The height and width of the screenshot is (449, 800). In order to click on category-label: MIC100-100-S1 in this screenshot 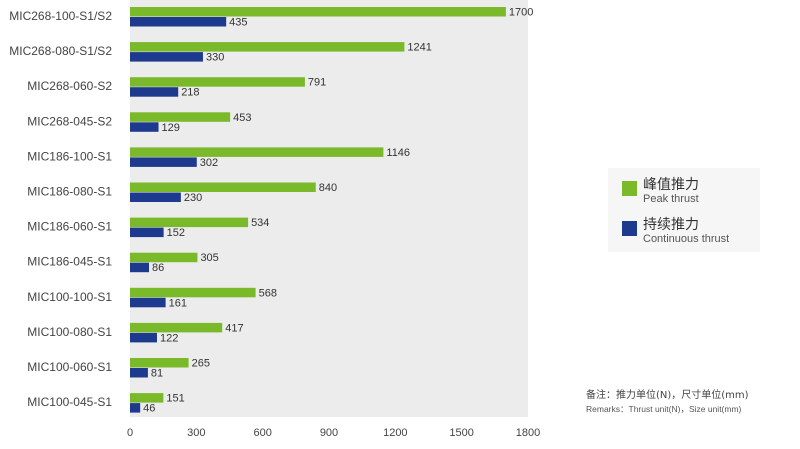, I will do `click(69, 297)`.